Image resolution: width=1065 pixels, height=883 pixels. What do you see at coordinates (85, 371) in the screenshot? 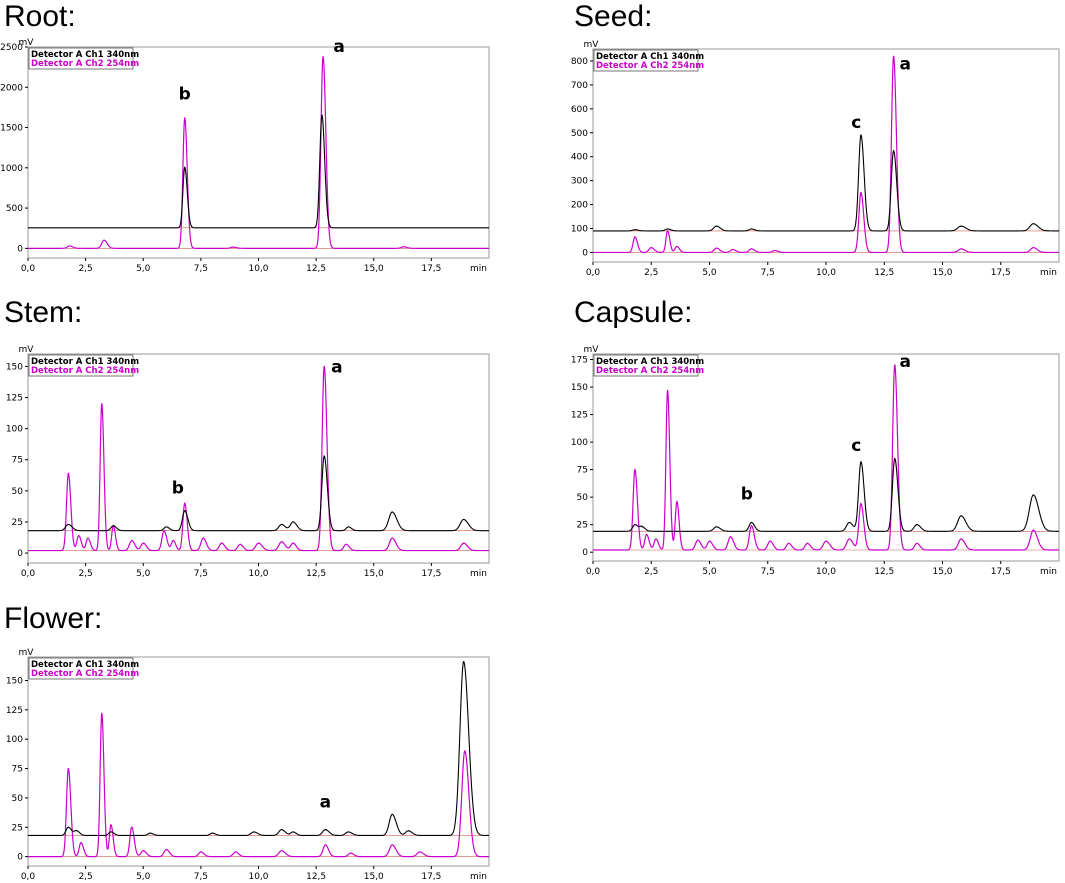
I see `legend-entry: Detector A Ch2 254nm` at bounding box center [85, 371].